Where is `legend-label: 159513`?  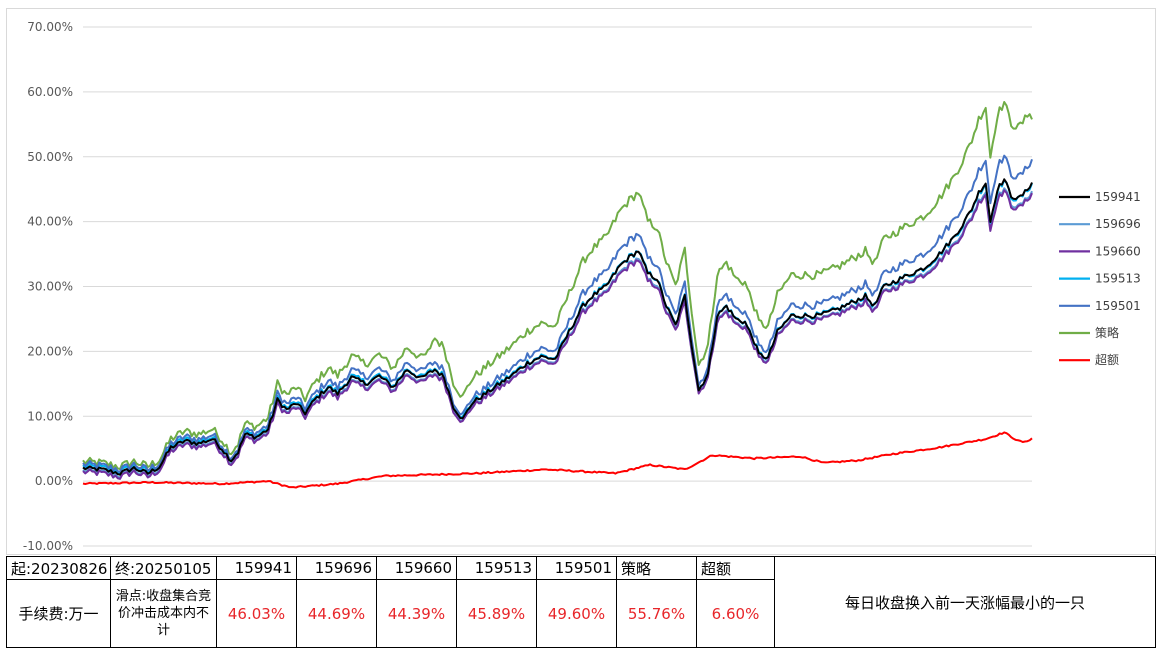 legend-label: 159513 is located at coordinates (1118, 279).